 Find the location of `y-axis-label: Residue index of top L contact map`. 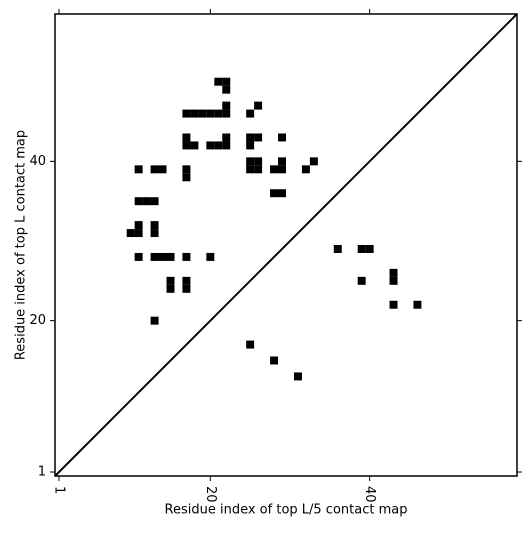

y-axis-label: Residue index of top L contact map is located at coordinates (21, 245).